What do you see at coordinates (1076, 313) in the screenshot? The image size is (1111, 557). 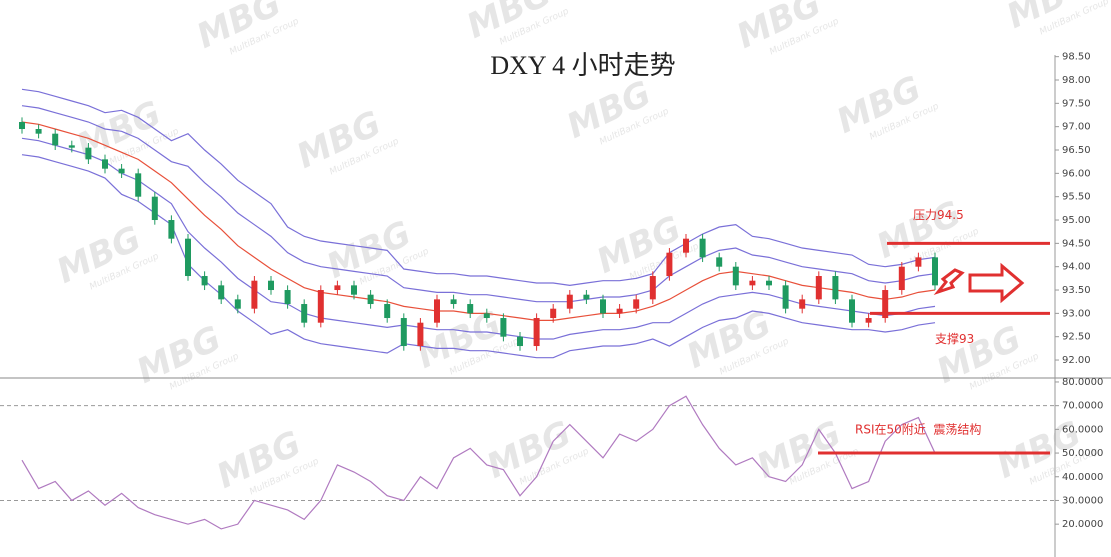 I see `y-tick-label: 93.00` at bounding box center [1076, 313].